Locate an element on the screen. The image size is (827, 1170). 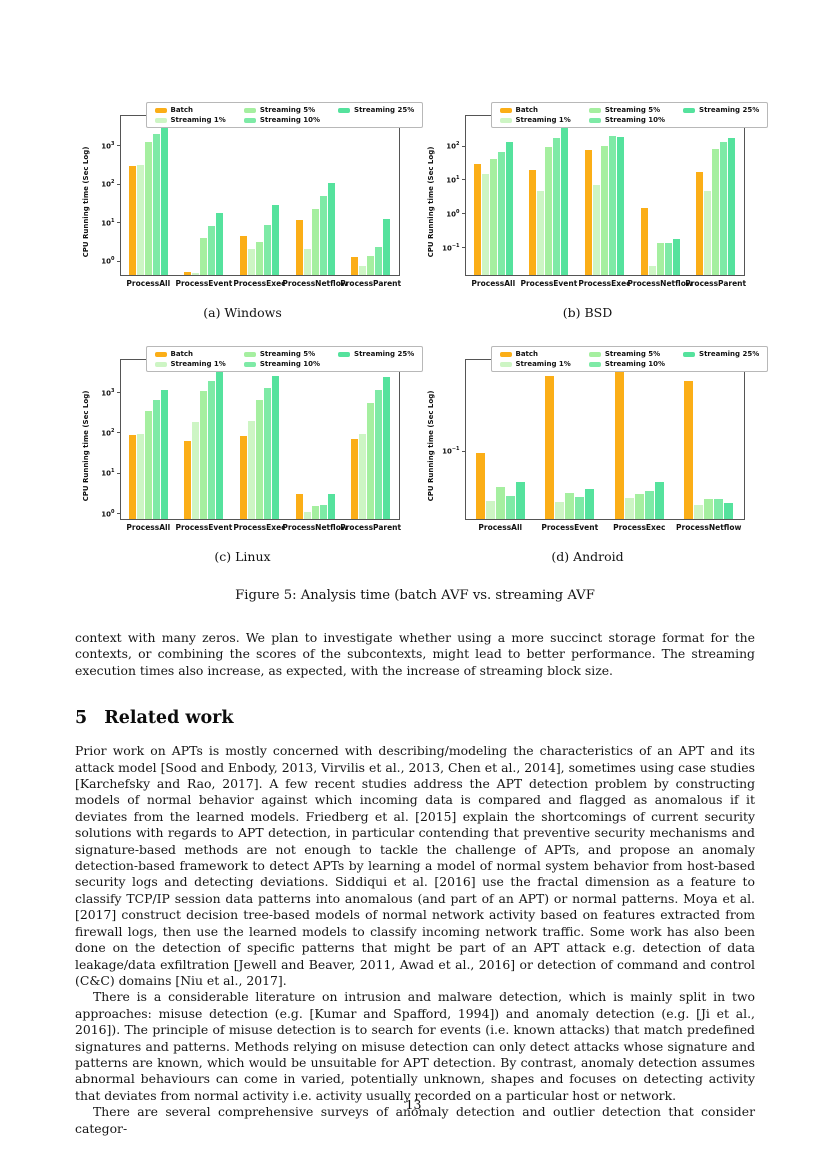
section-number: 5 is located at coordinates (81, 718).